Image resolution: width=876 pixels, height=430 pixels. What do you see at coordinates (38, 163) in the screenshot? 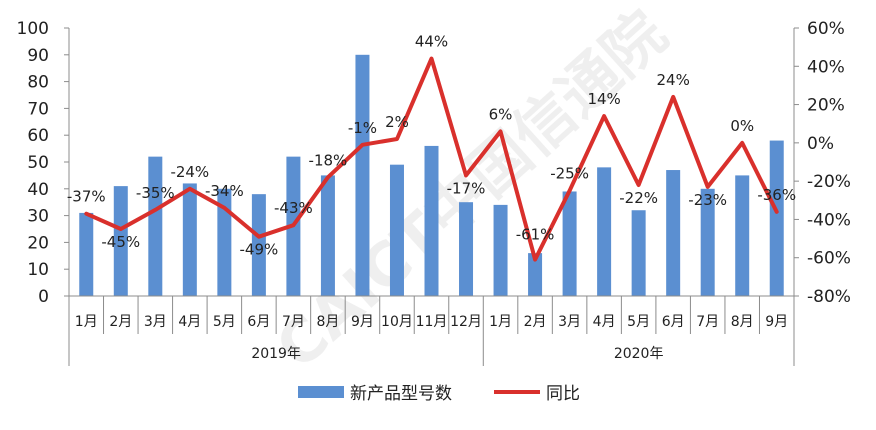
I see `y-left-tick-label: 50` at bounding box center [38, 163].